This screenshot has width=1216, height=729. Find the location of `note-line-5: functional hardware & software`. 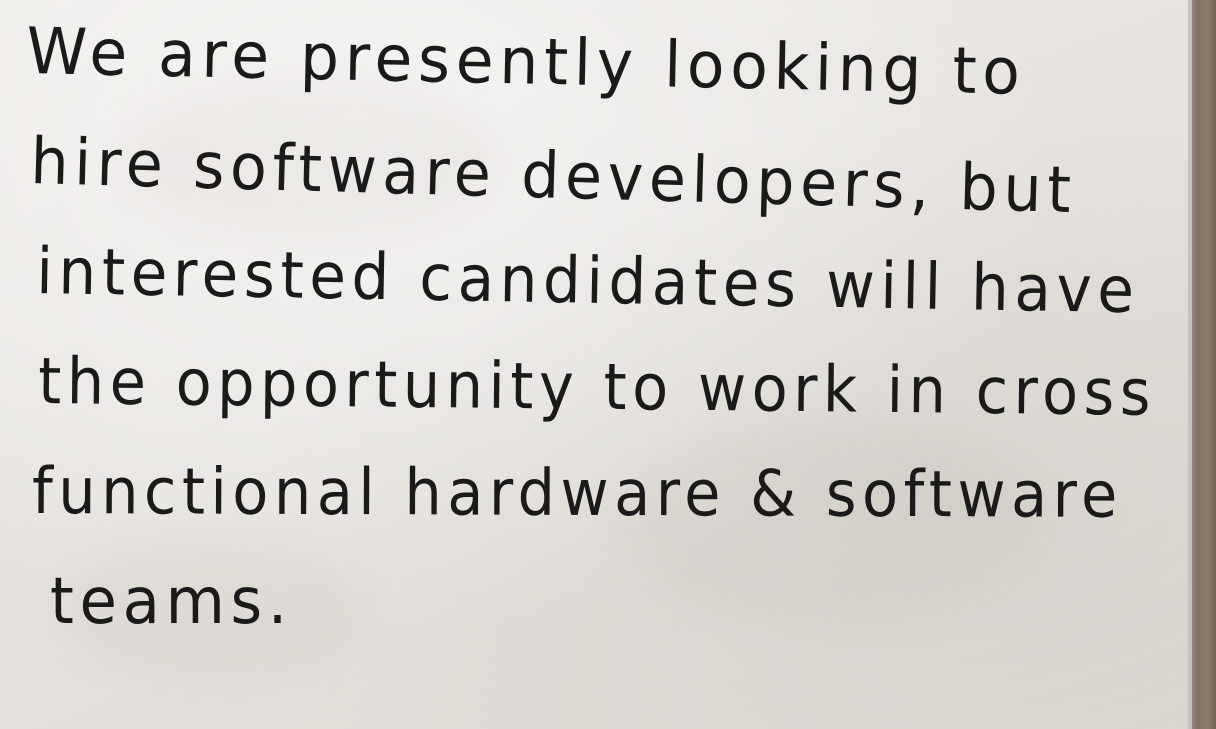

note-line-5: functional hardware & software is located at coordinates (577, 494).